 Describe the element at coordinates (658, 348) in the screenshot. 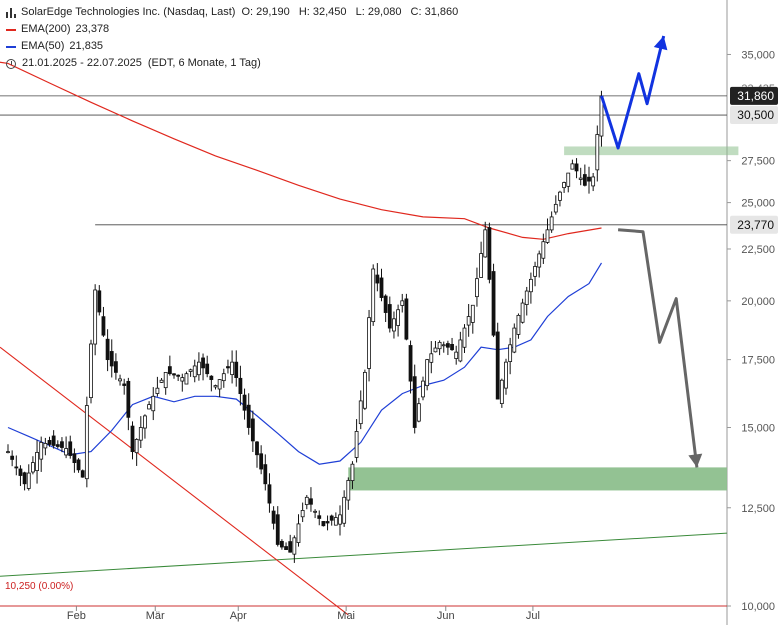

I see `bearish-arrow` at that location.